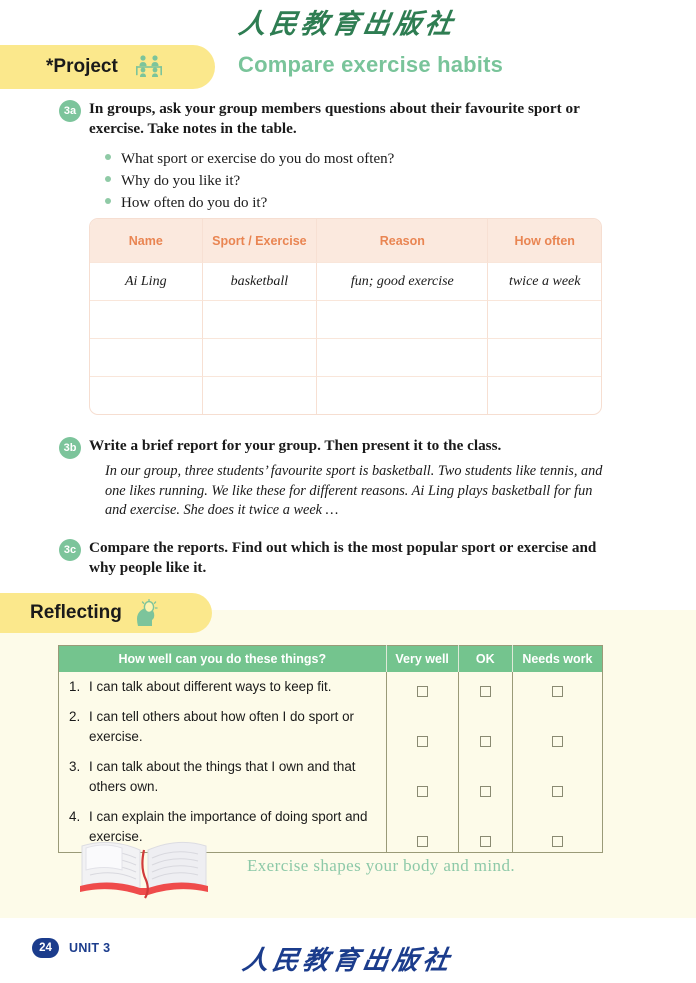  Describe the element at coordinates (260, 281) in the screenshot. I see `cell-sport: basketball` at that location.